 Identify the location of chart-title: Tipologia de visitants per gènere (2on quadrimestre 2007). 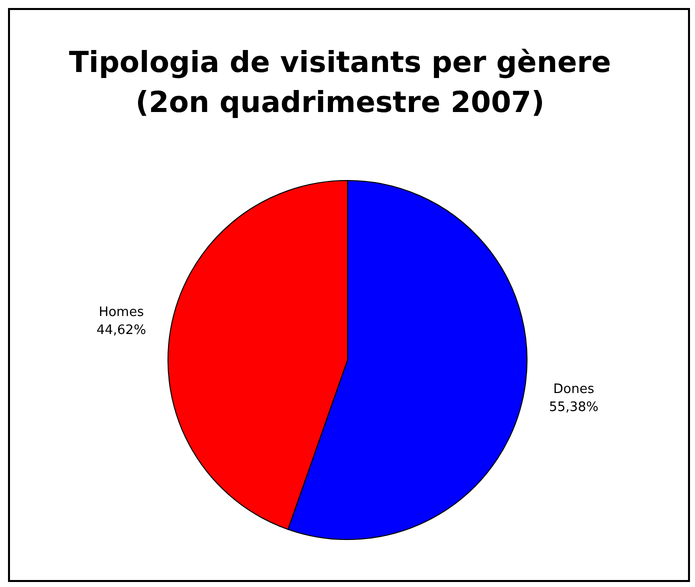
(340, 82).